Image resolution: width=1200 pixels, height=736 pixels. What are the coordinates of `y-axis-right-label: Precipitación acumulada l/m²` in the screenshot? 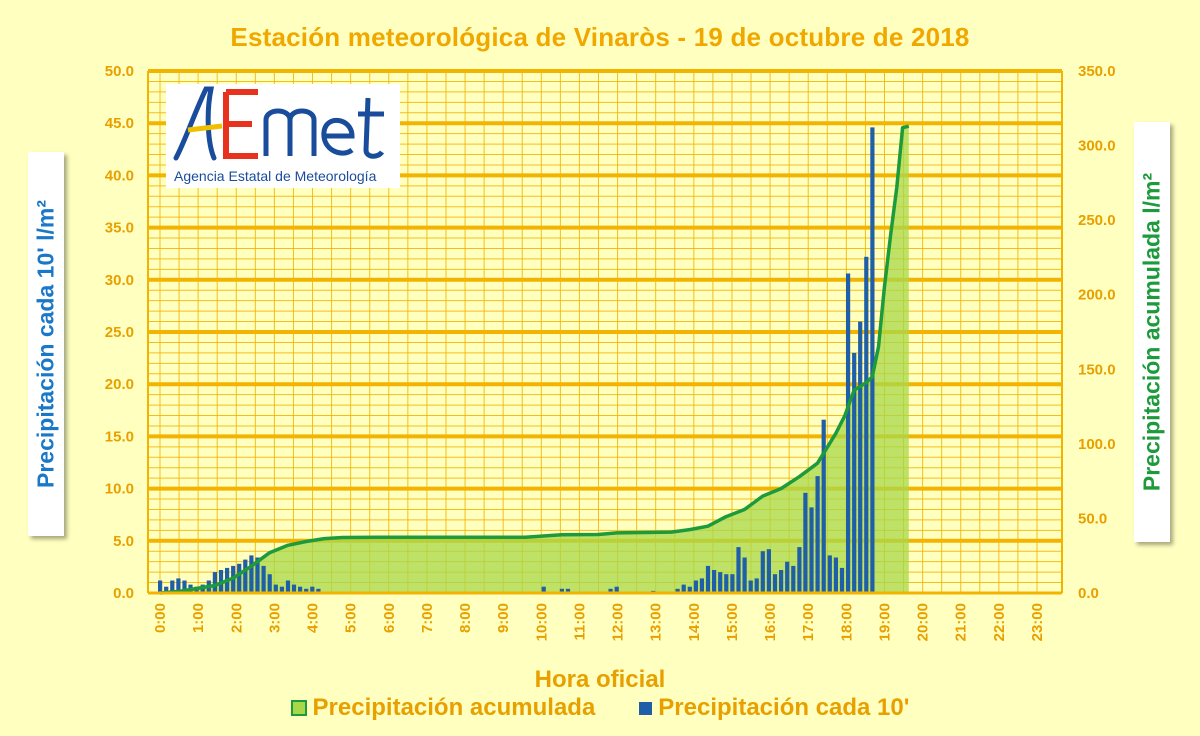 It's located at (1151, 332).